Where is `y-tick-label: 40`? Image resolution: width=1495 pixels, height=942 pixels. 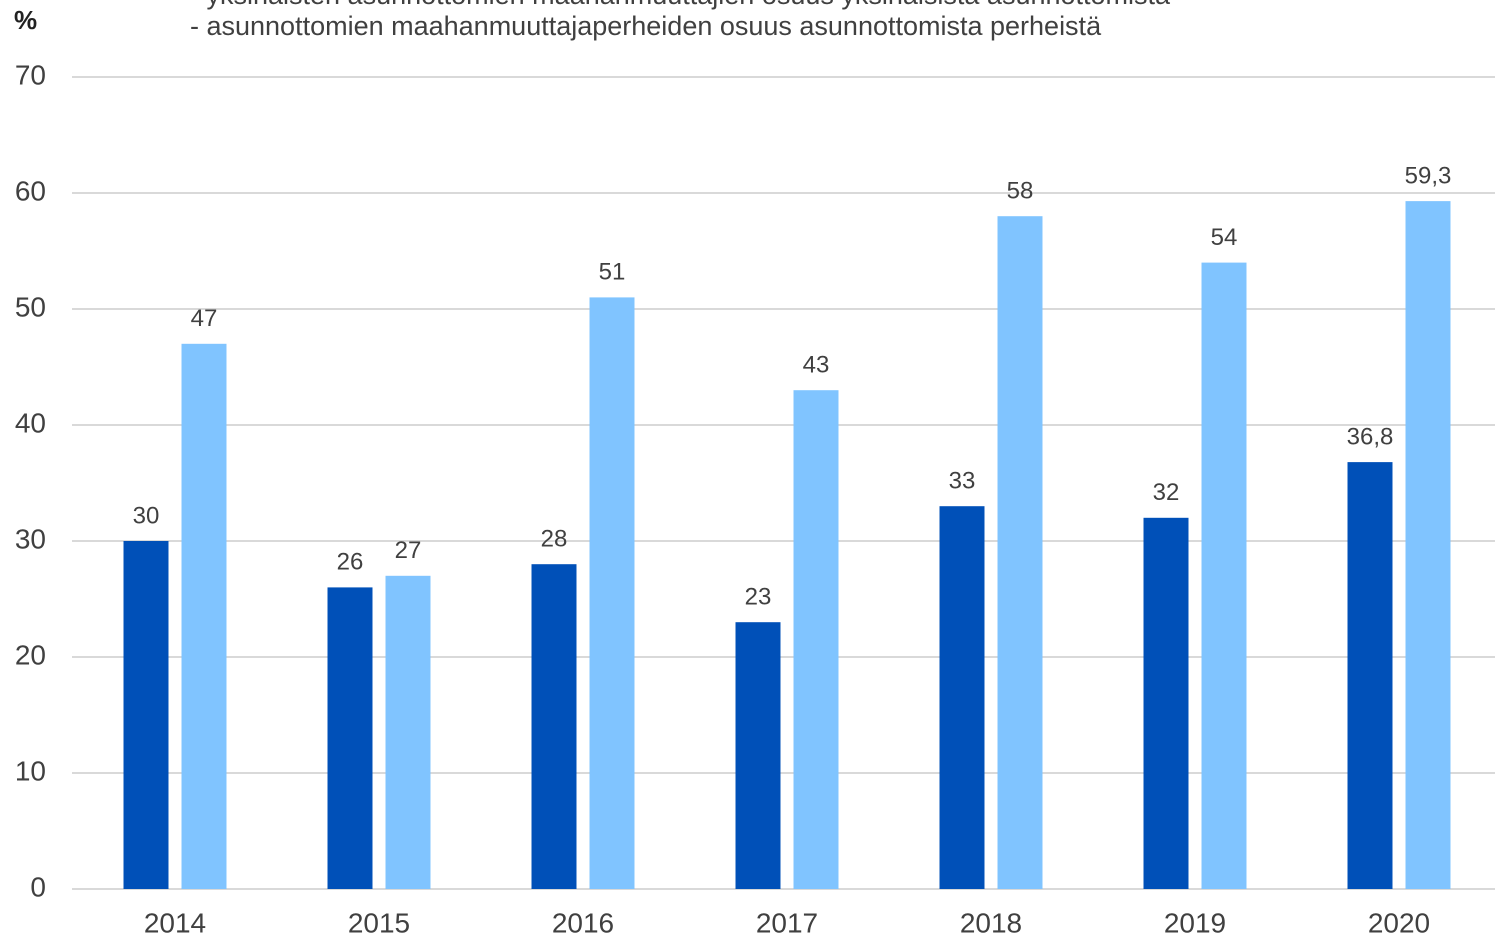 y-tick-label: 40 is located at coordinates (30, 422).